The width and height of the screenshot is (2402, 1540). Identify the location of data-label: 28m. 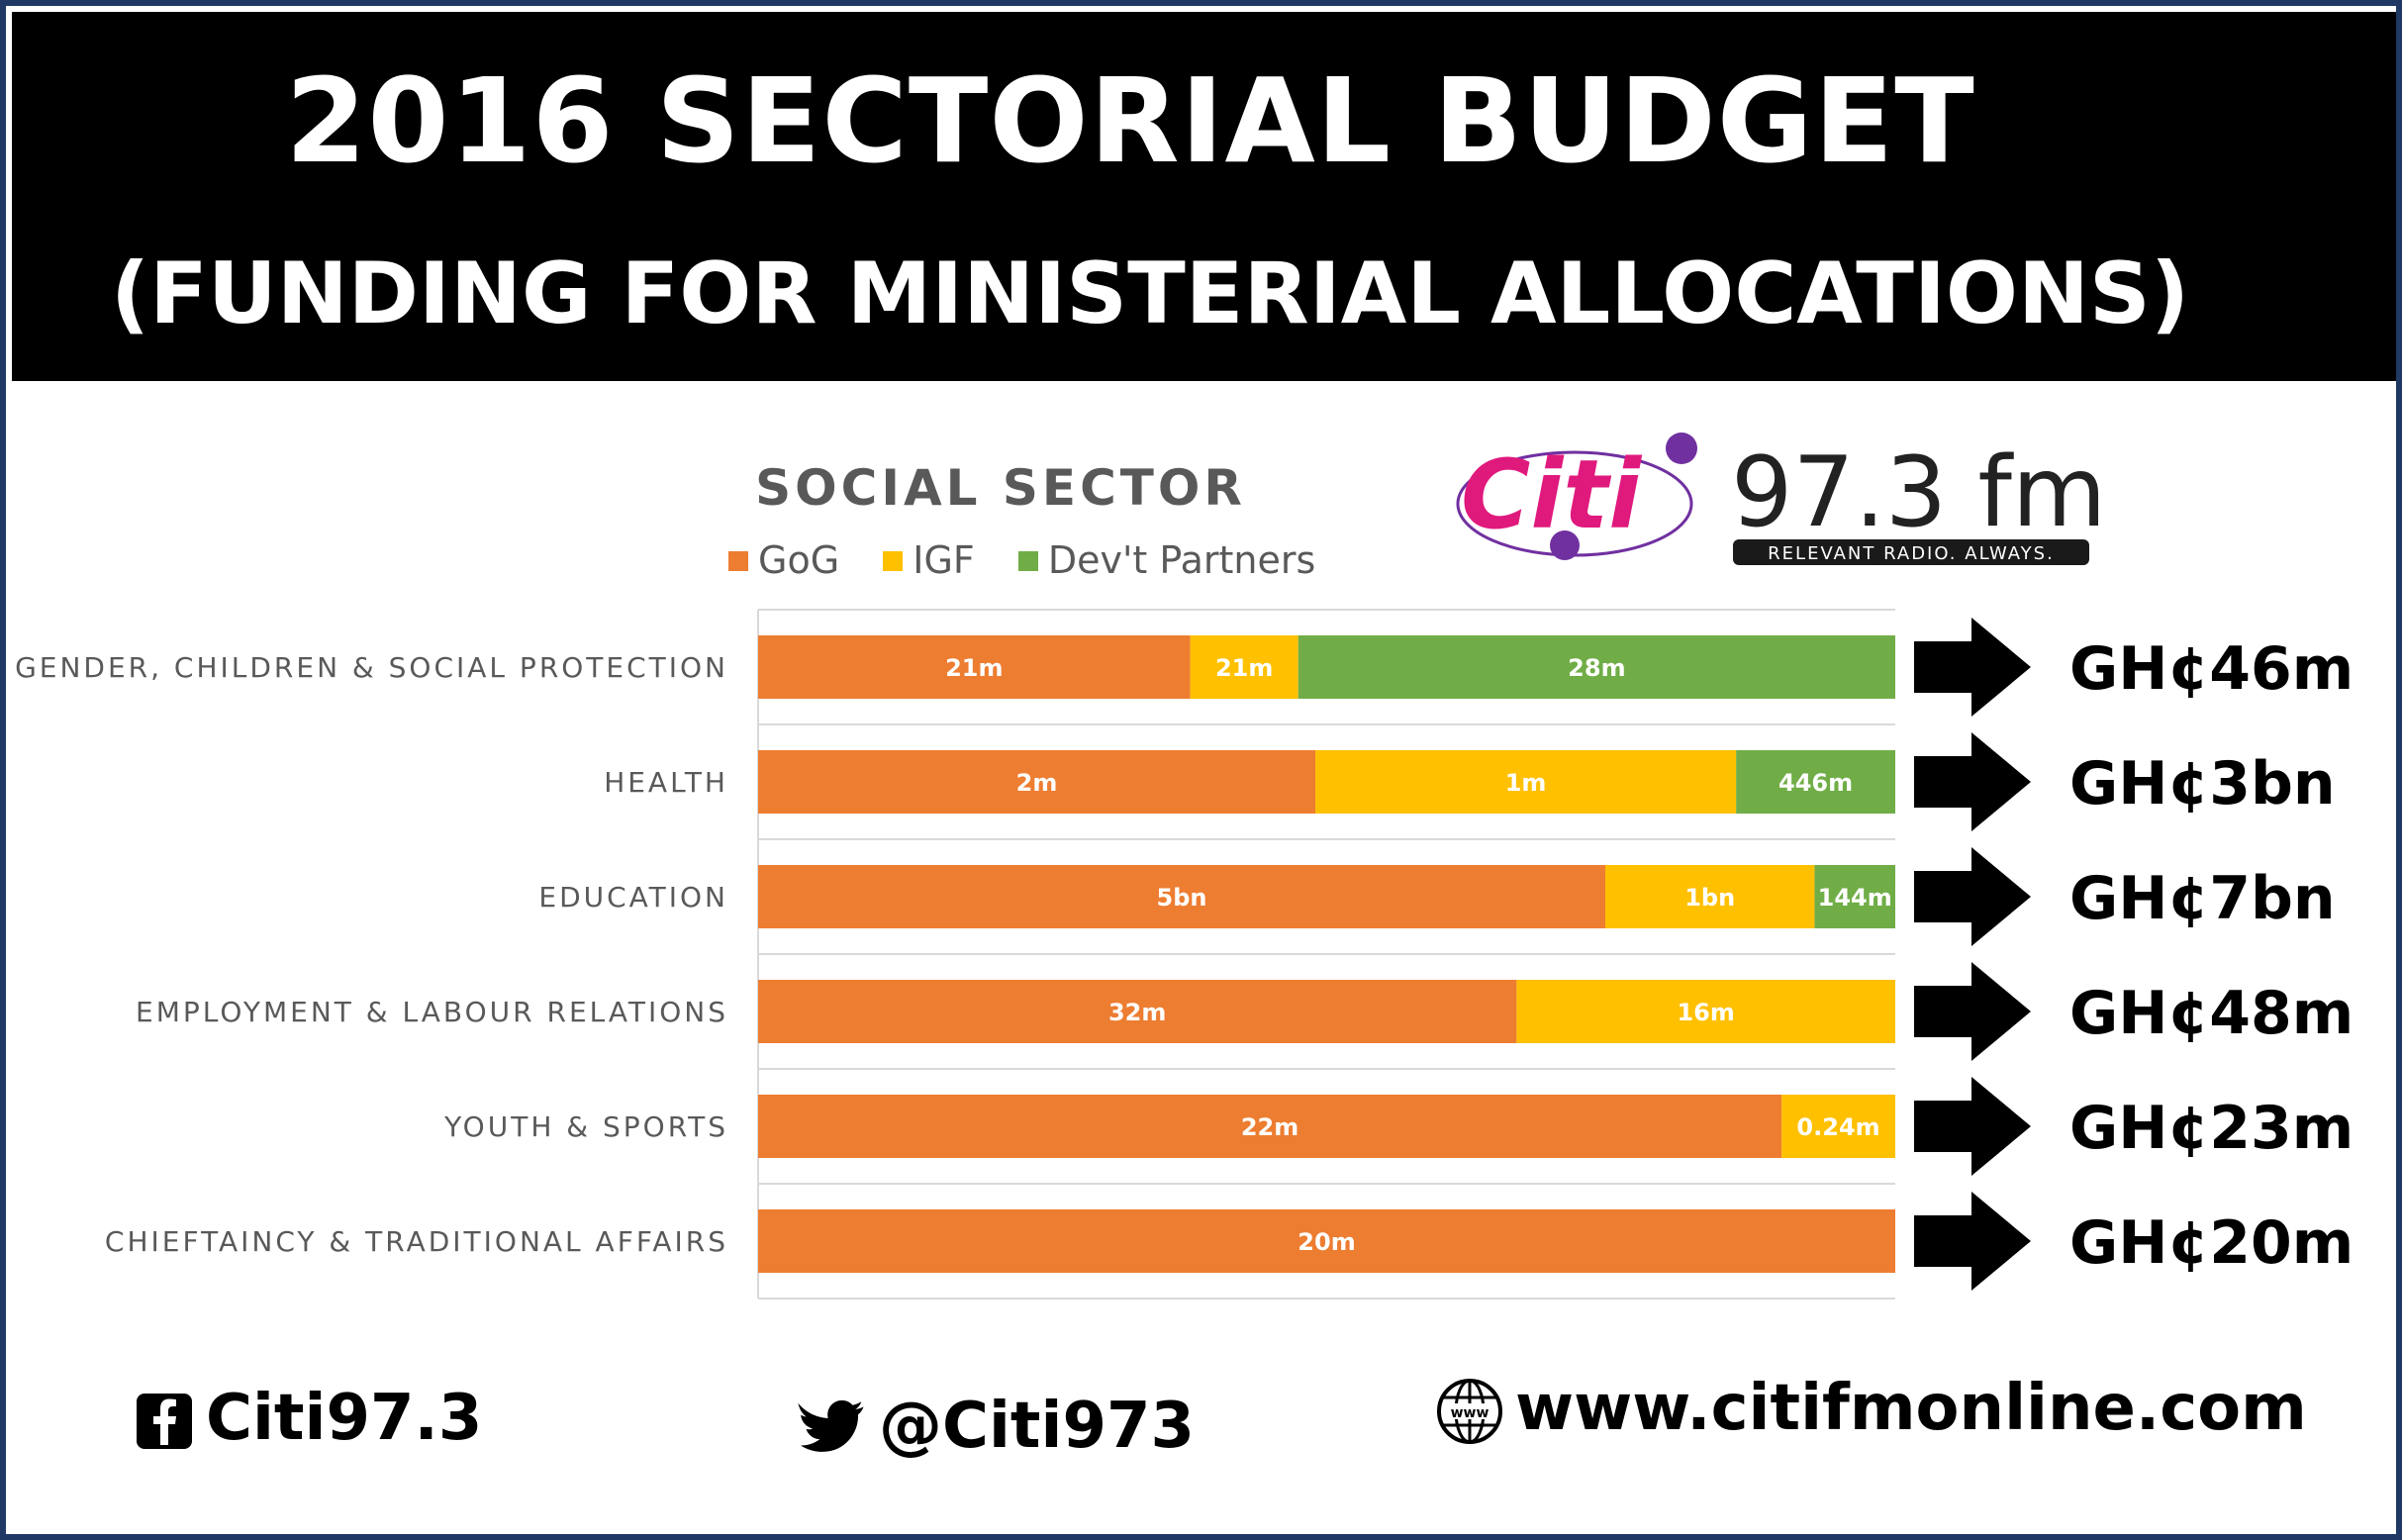
(1596, 668).